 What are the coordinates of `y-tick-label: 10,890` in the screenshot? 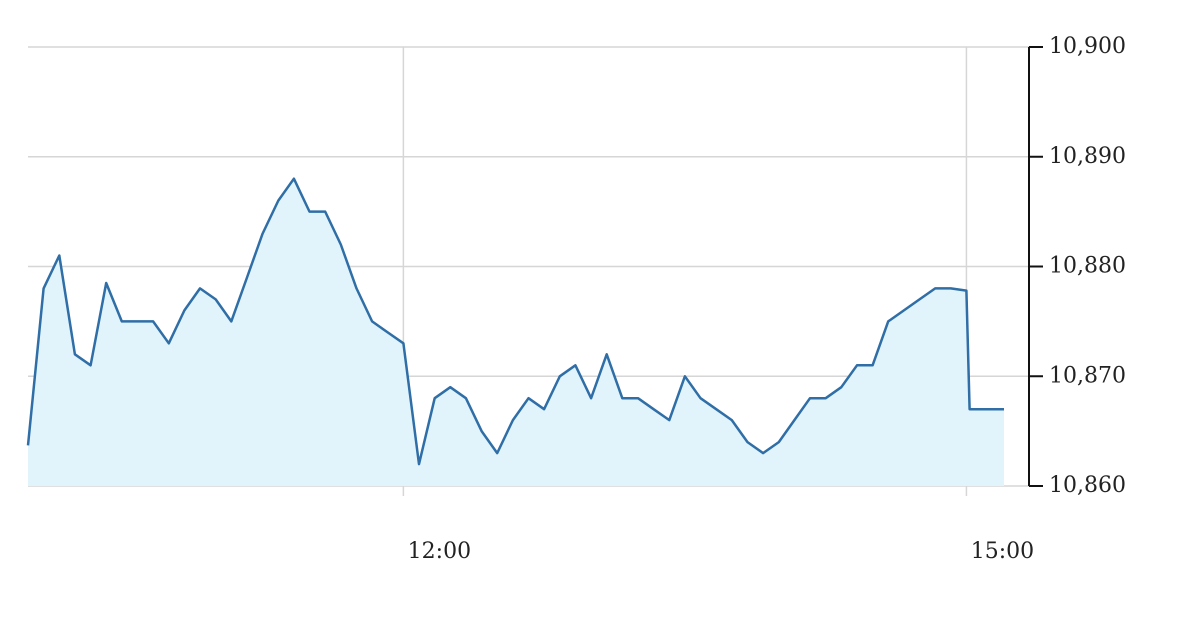 It's located at (1087, 156).